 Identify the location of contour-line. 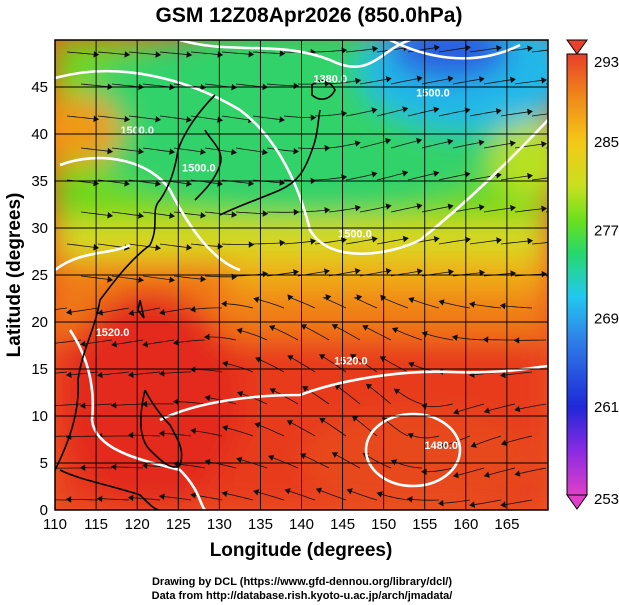
(137, 419).